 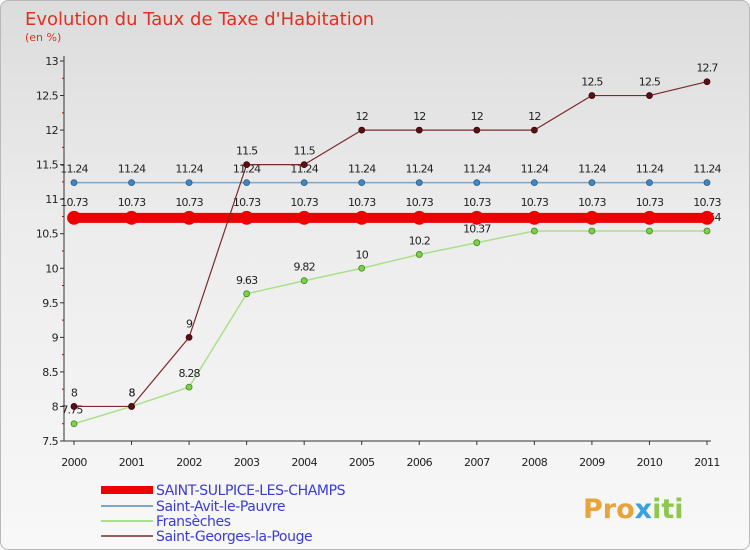 What do you see at coordinates (362, 254) in the screenshot?
I see `data-label: 10` at bounding box center [362, 254].